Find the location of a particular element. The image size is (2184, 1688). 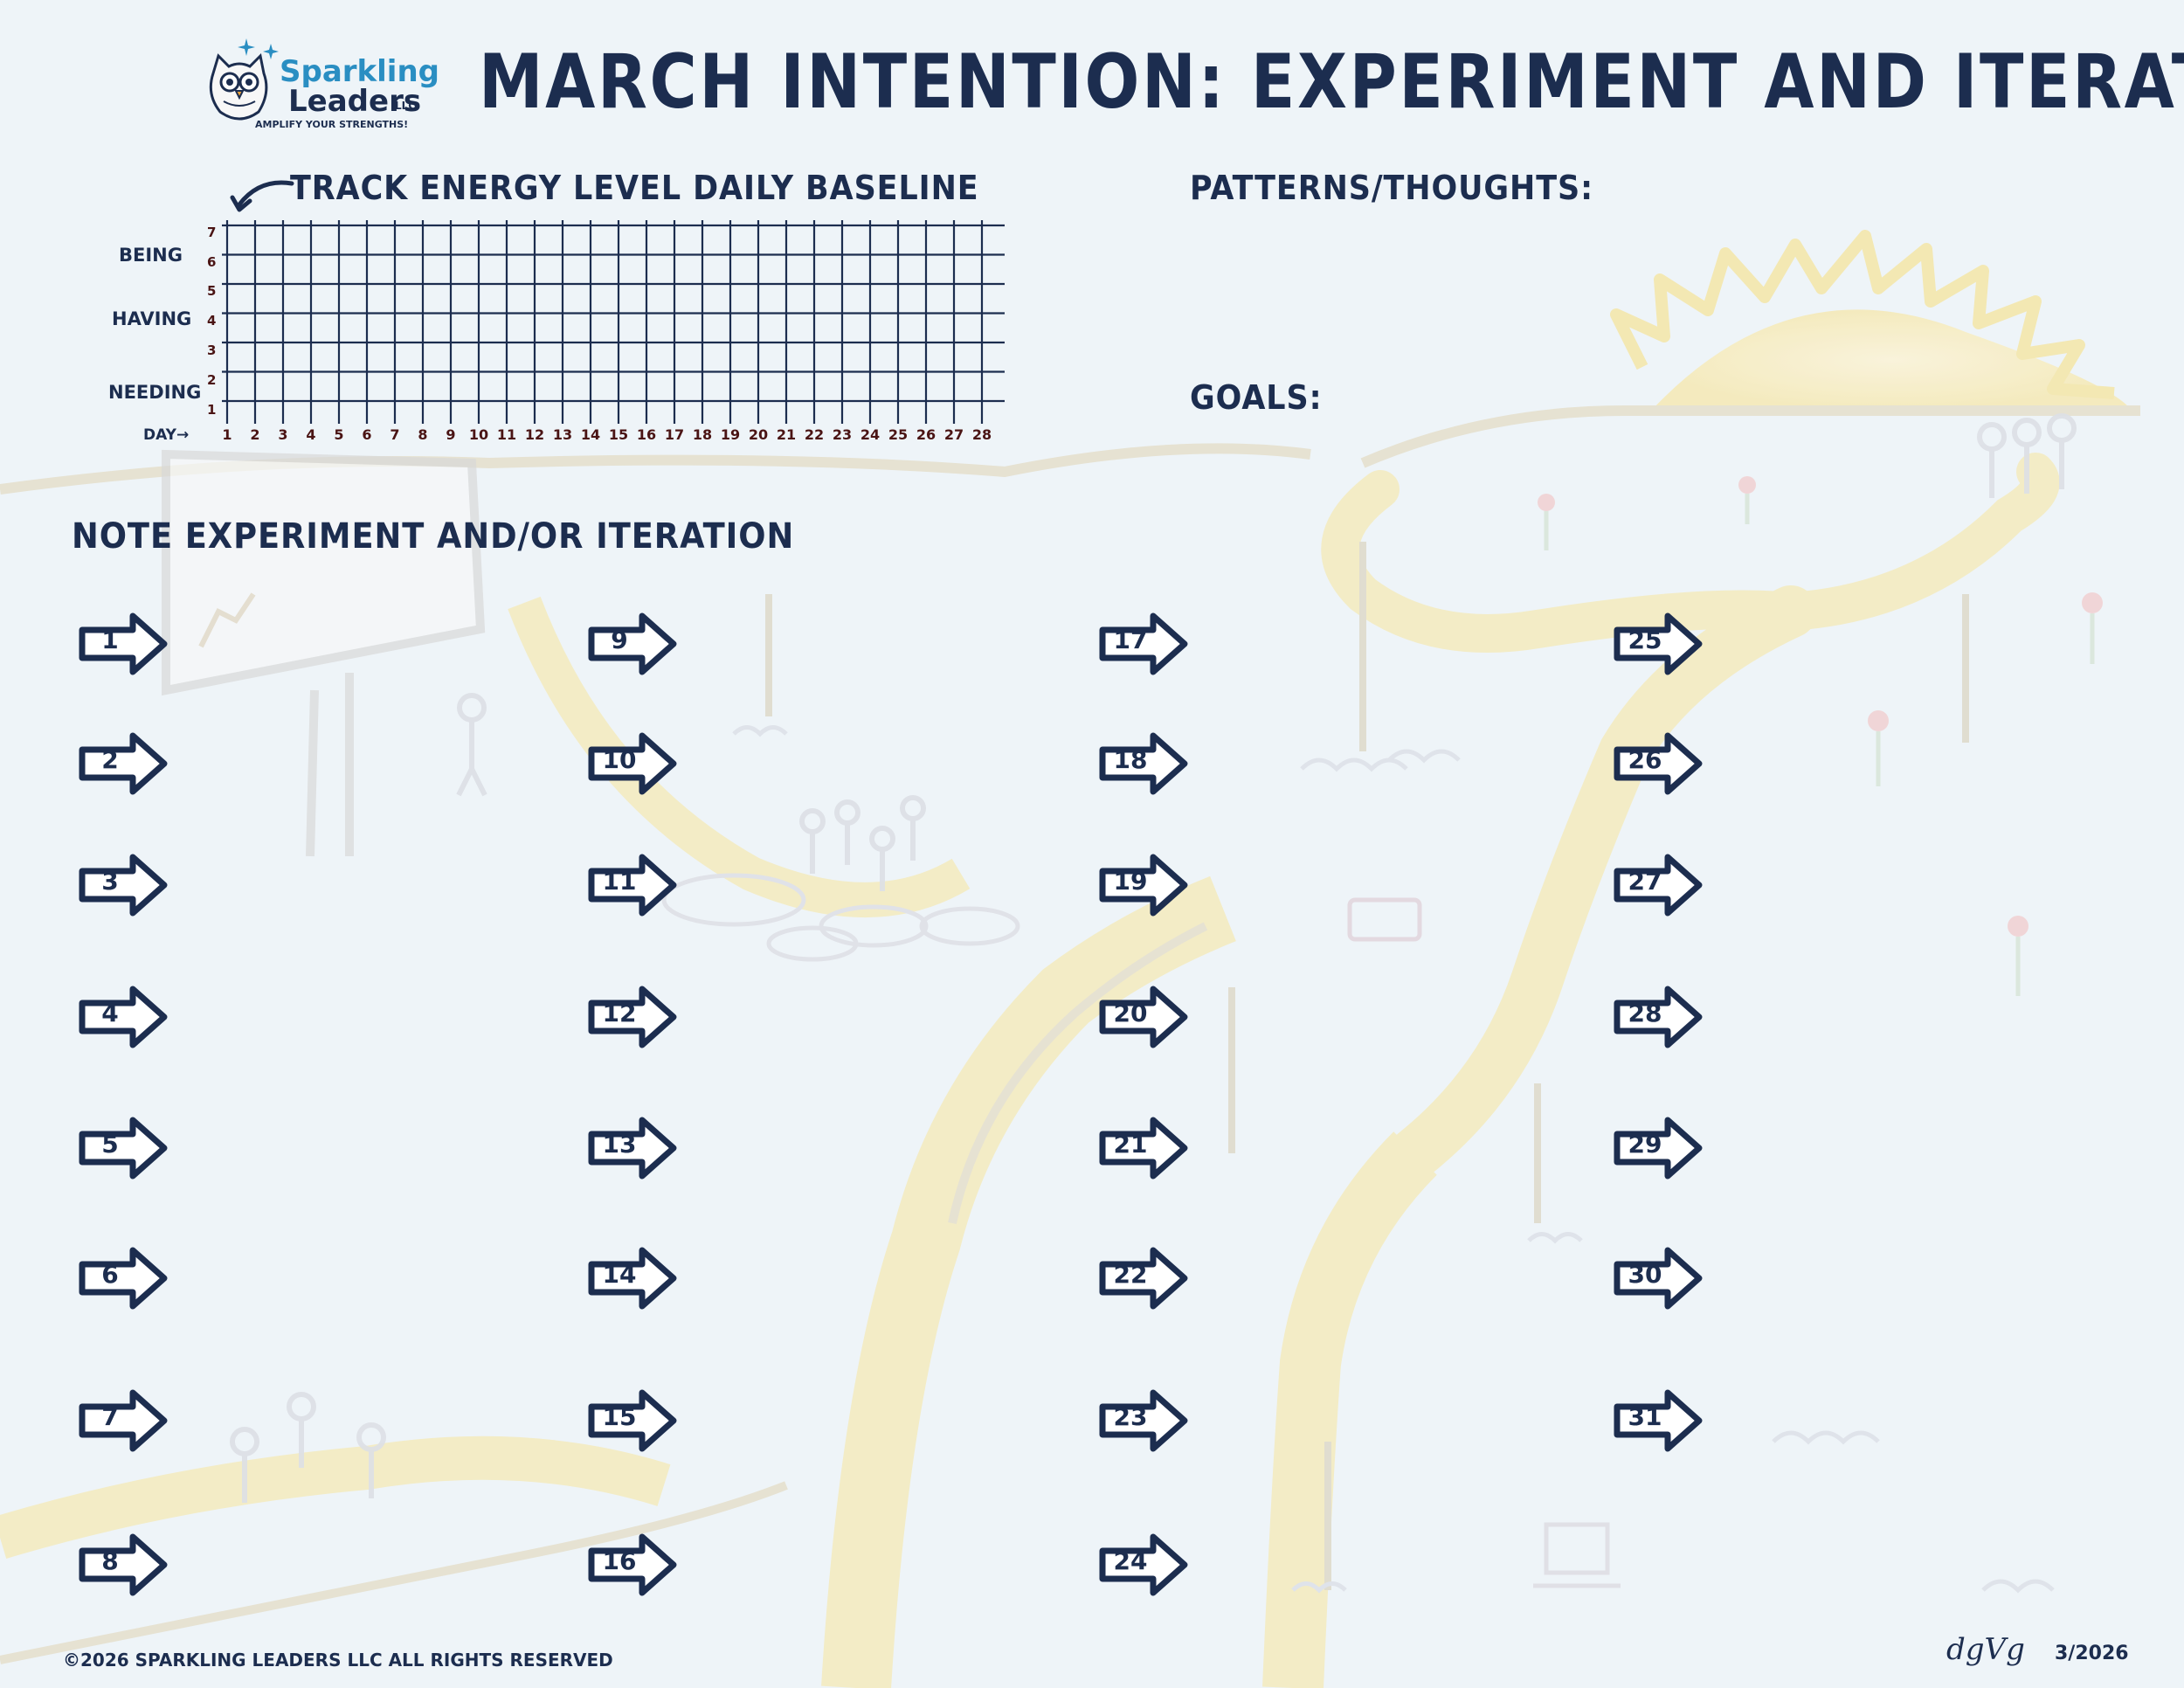

day-number: 30 is located at coordinates (1645, 1274).